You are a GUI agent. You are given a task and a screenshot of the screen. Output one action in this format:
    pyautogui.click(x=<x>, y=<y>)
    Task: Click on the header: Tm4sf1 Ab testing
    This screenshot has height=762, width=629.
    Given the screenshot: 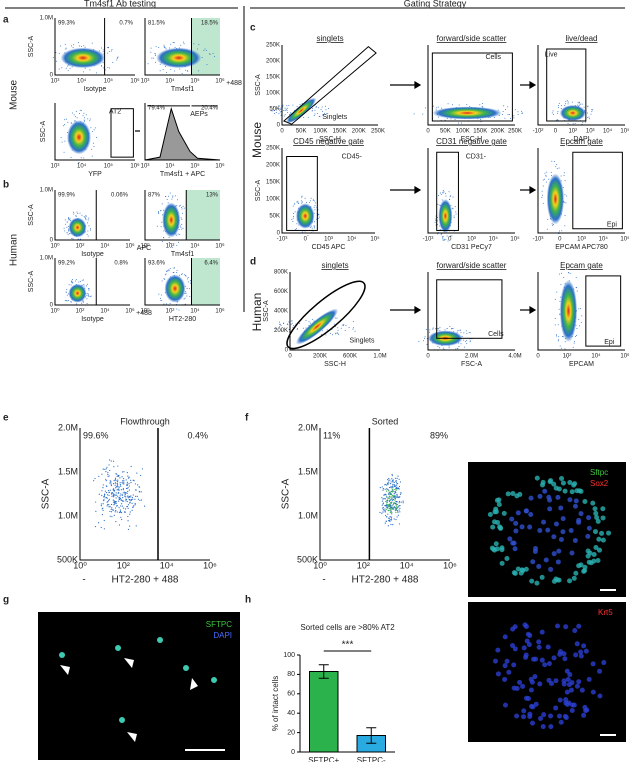 What is the action you would take?
    pyautogui.click(x=120, y=4)
    